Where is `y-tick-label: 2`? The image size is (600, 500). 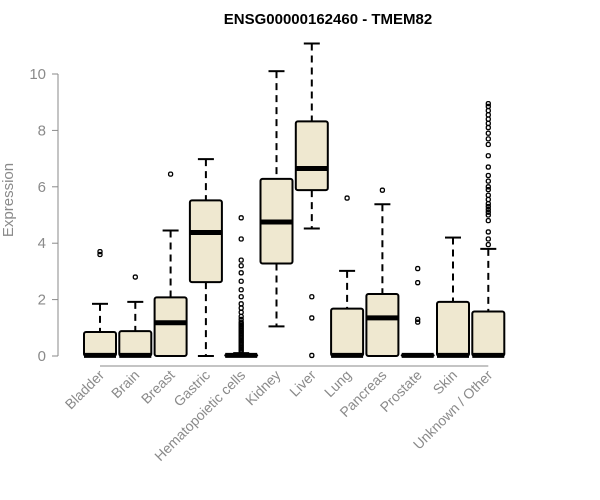
y-tick-label: 2 is located at coordinates (42, 300).